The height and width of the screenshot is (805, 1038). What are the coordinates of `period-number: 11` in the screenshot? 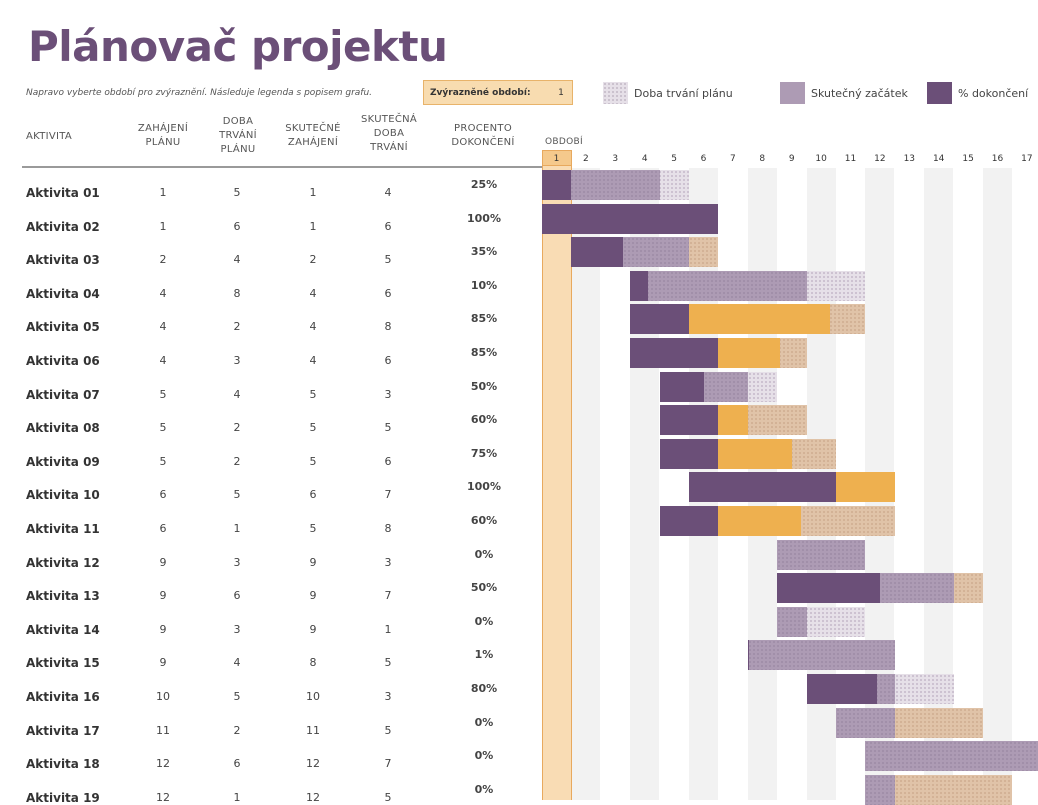 It's located at (850, 159).